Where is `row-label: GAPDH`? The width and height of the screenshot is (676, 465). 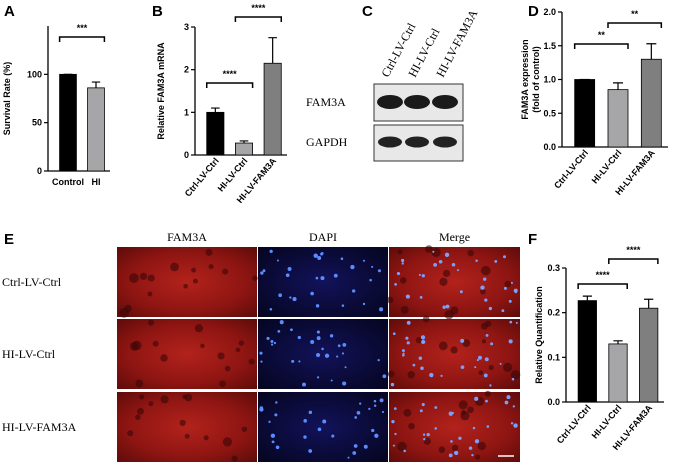 row-label: GAPDH is located at coordinates (327, 142).